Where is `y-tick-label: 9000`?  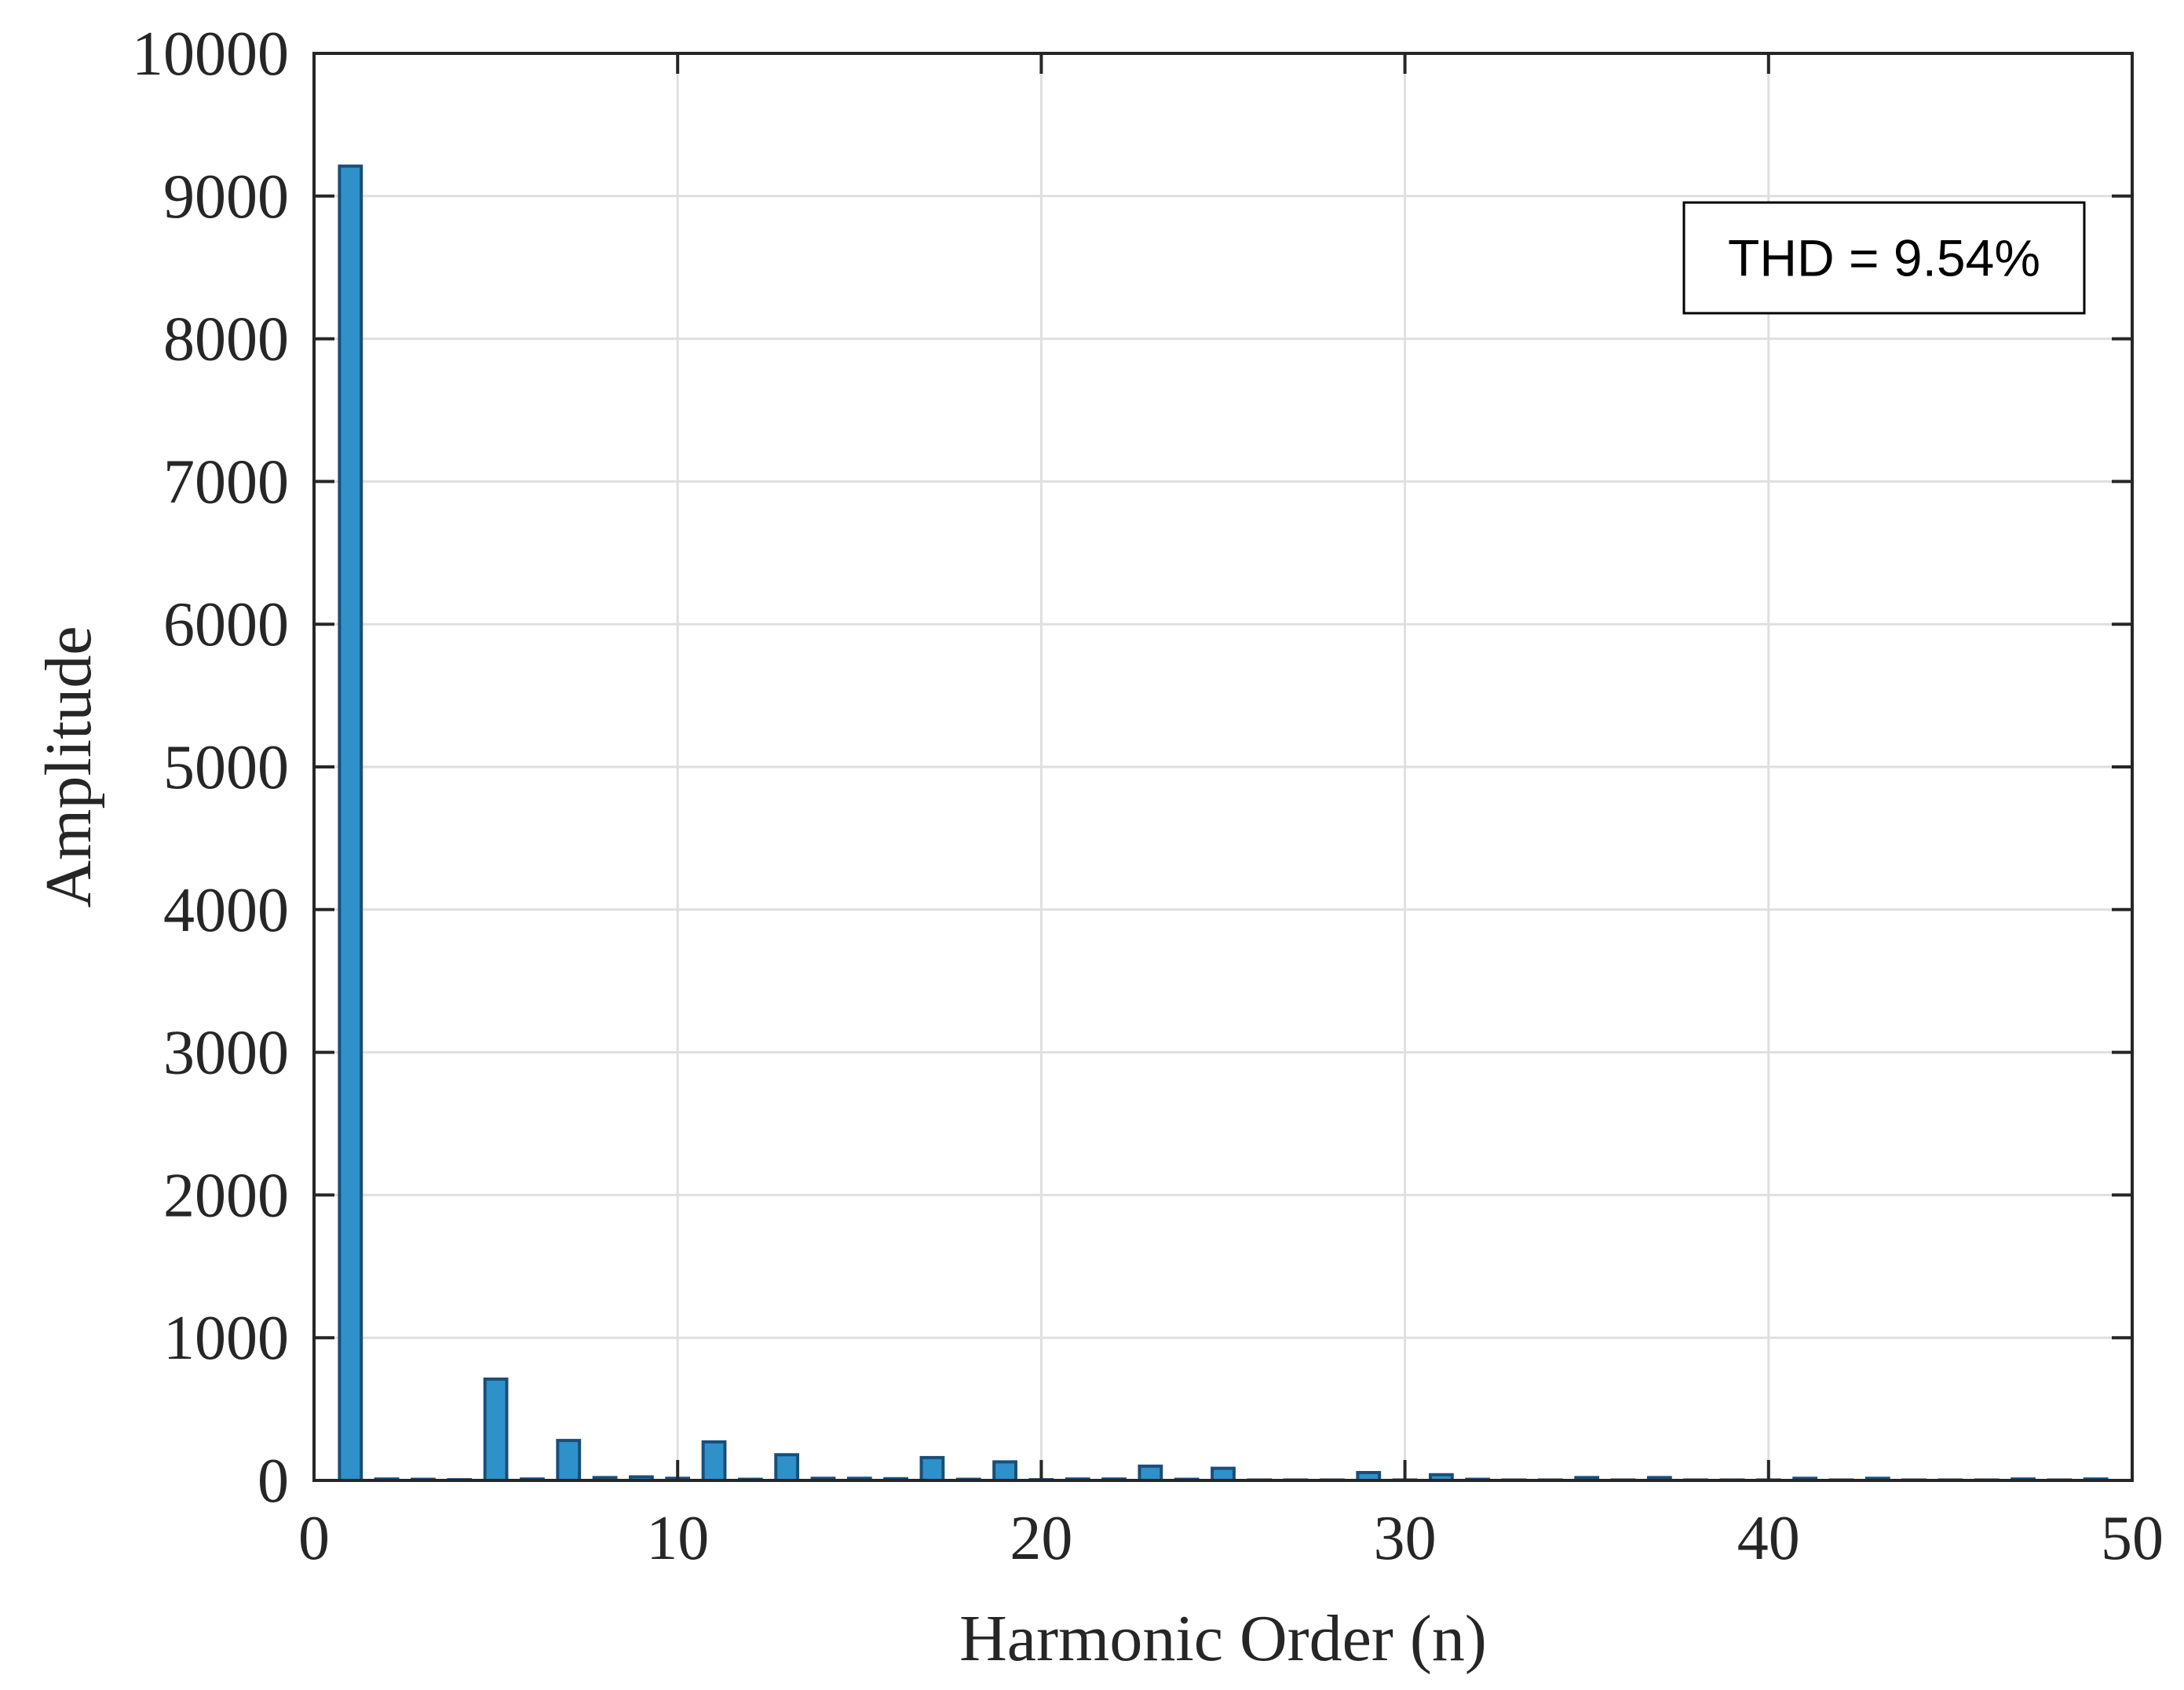
y-tick-label: 9000 is located at coordinates (226, 197).